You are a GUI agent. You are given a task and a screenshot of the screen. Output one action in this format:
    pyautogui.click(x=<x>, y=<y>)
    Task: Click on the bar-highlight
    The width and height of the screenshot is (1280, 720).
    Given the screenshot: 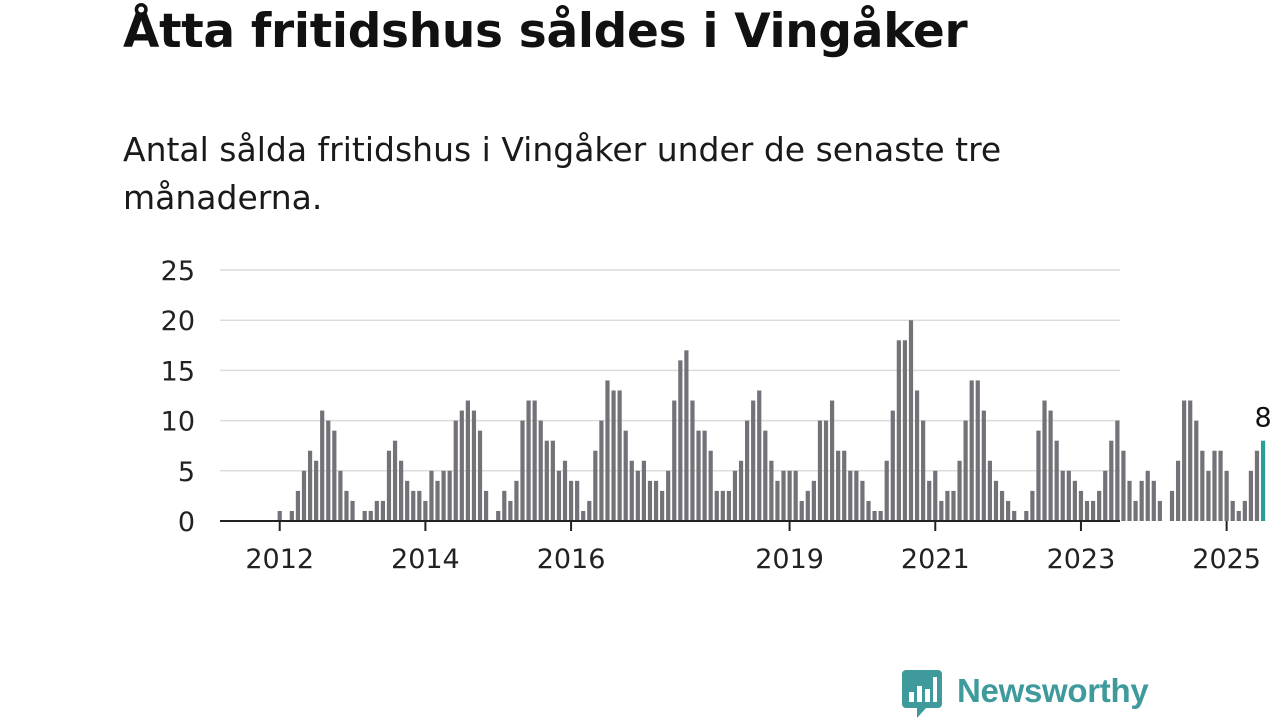 What is the action you would take?
    pyautogui.click(x=1263, y=480)
    